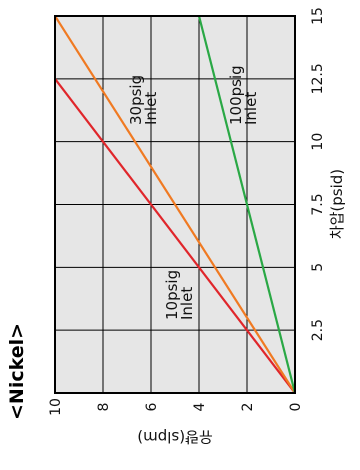 The height and width of the screenshot is (470, 360). What do you see at coordinates (56, 407) in the screenshot?
I see `y-tick-label: 10` at bounding box center [56, 407].